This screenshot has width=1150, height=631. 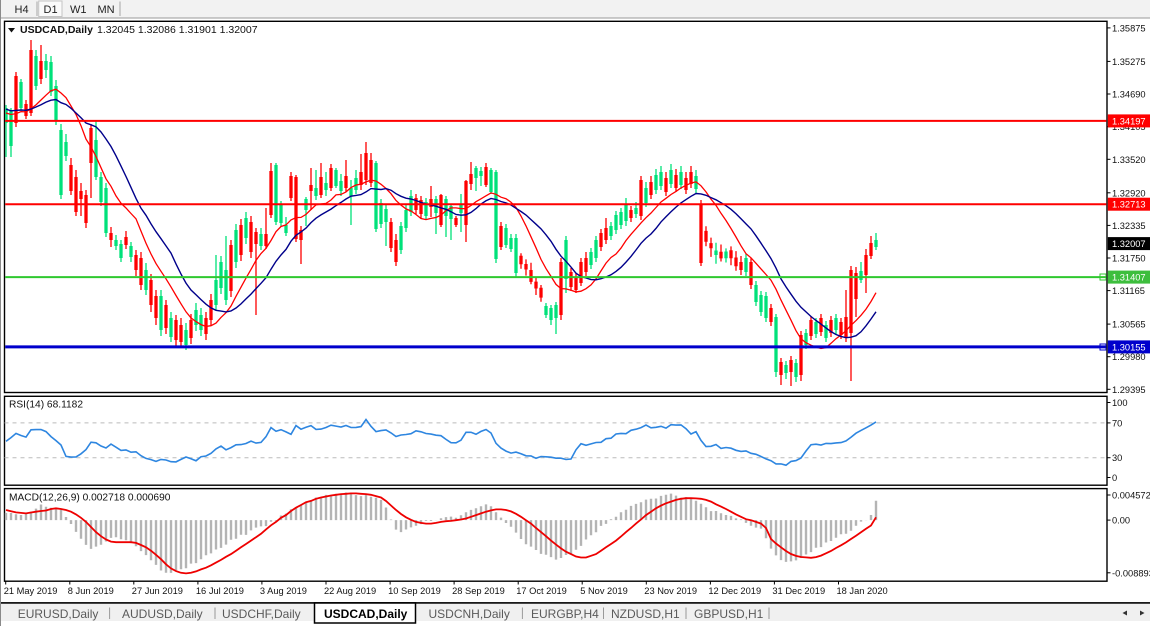 I want to click on svg-text: 8 Jun 2019, so click(x=91, y=591).